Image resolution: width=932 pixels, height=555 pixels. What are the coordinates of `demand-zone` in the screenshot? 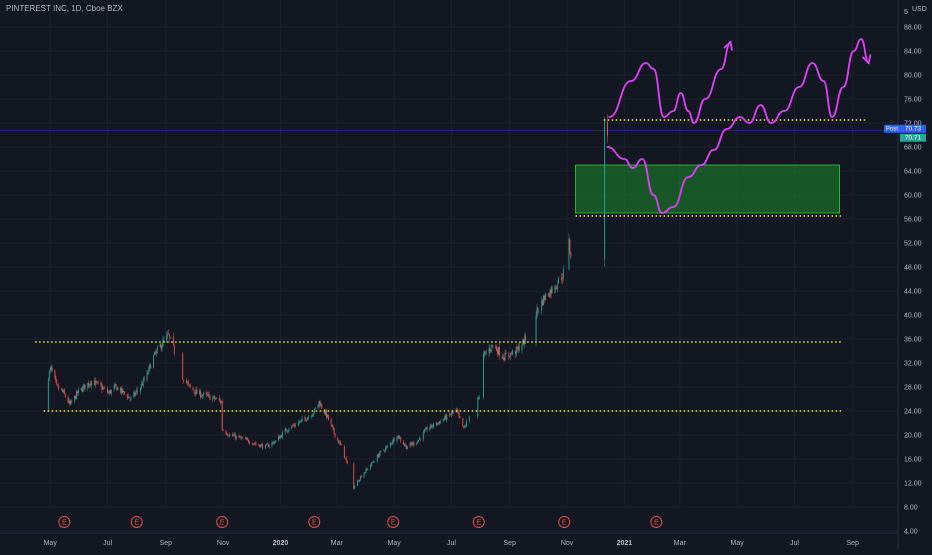 It's located at (707, 189).